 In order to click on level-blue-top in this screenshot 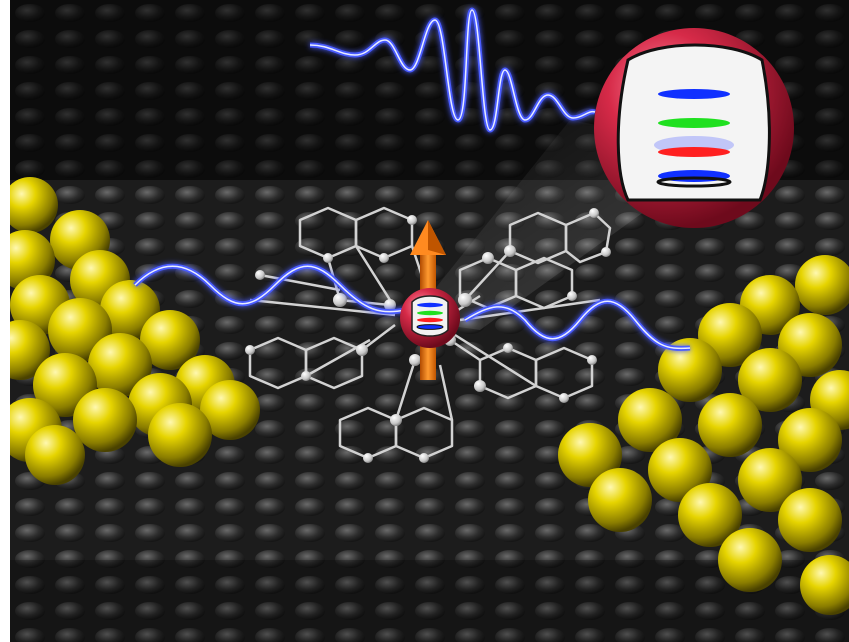, I will do `click(694, 94)`.